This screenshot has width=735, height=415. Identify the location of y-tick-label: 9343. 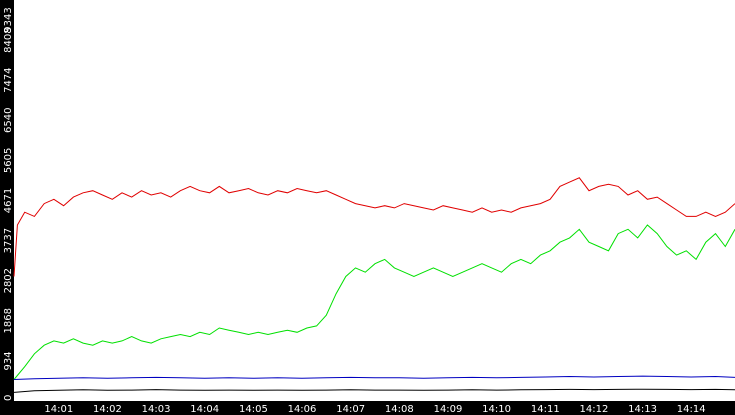
(8, 19).